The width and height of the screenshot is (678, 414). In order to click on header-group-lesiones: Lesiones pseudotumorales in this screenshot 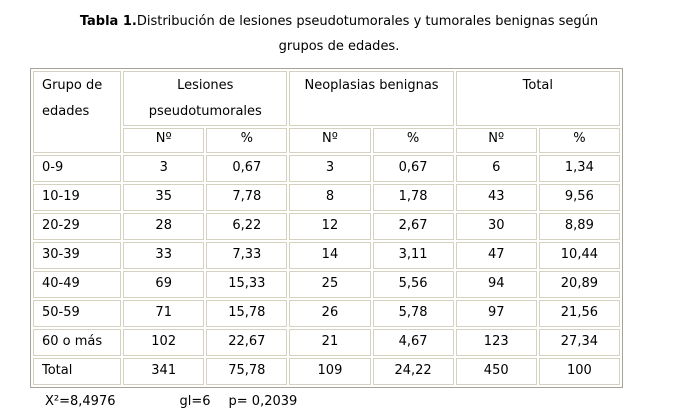, I will do `click(205, 98)`.